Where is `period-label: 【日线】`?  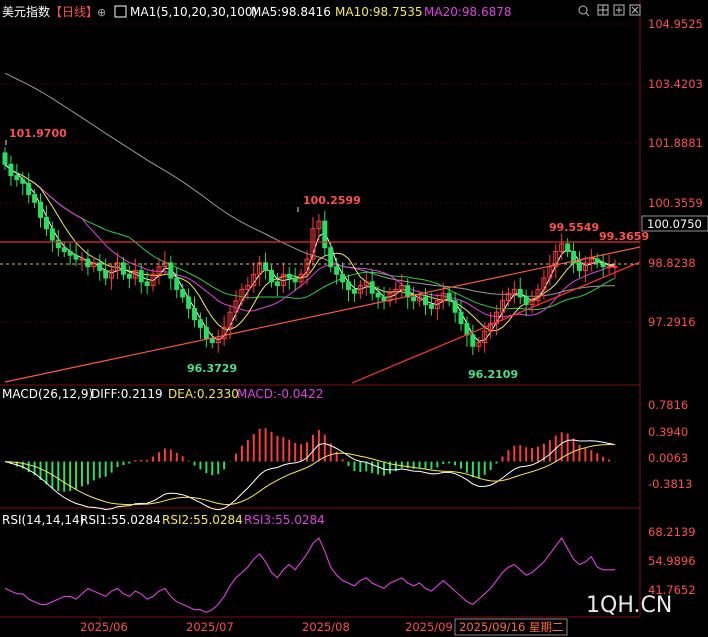 period-label: 【日线】 is located at coordinates (74, 12).